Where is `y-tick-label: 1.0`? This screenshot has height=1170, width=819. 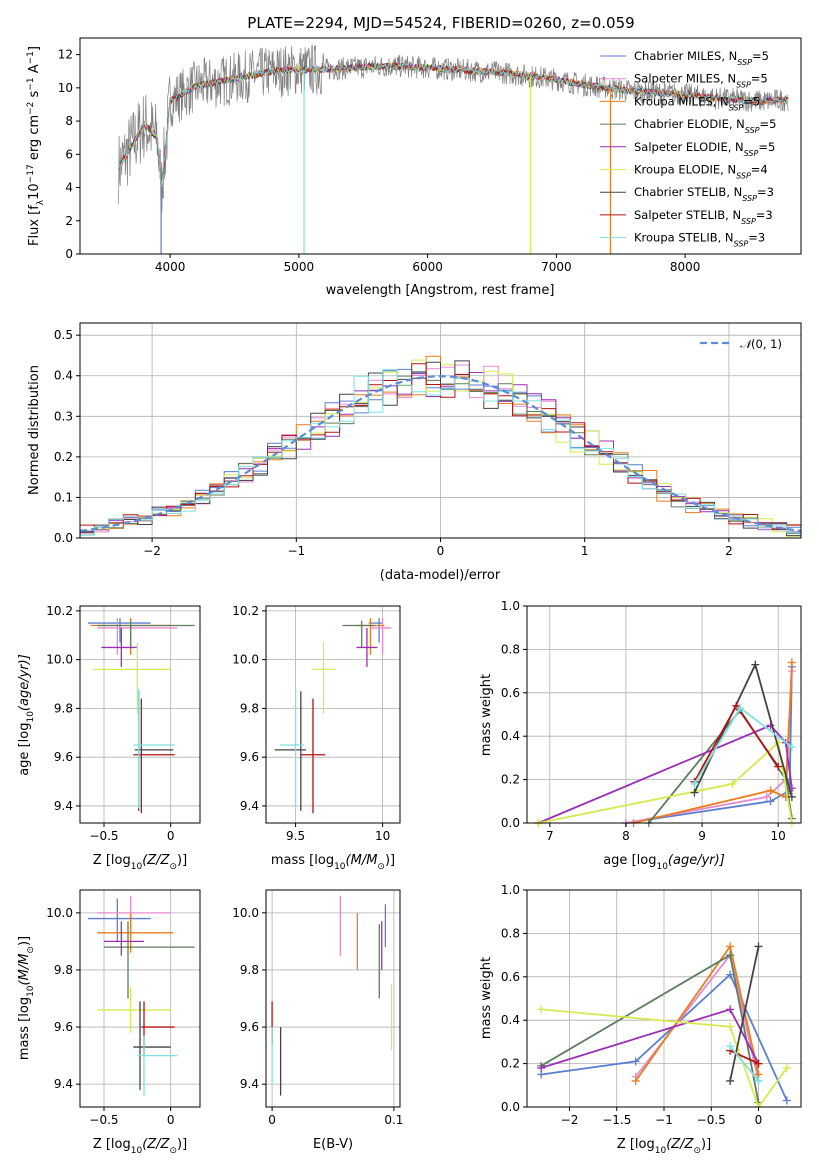
y-tick-label: 1.0 is located at coordinates (510, 890).